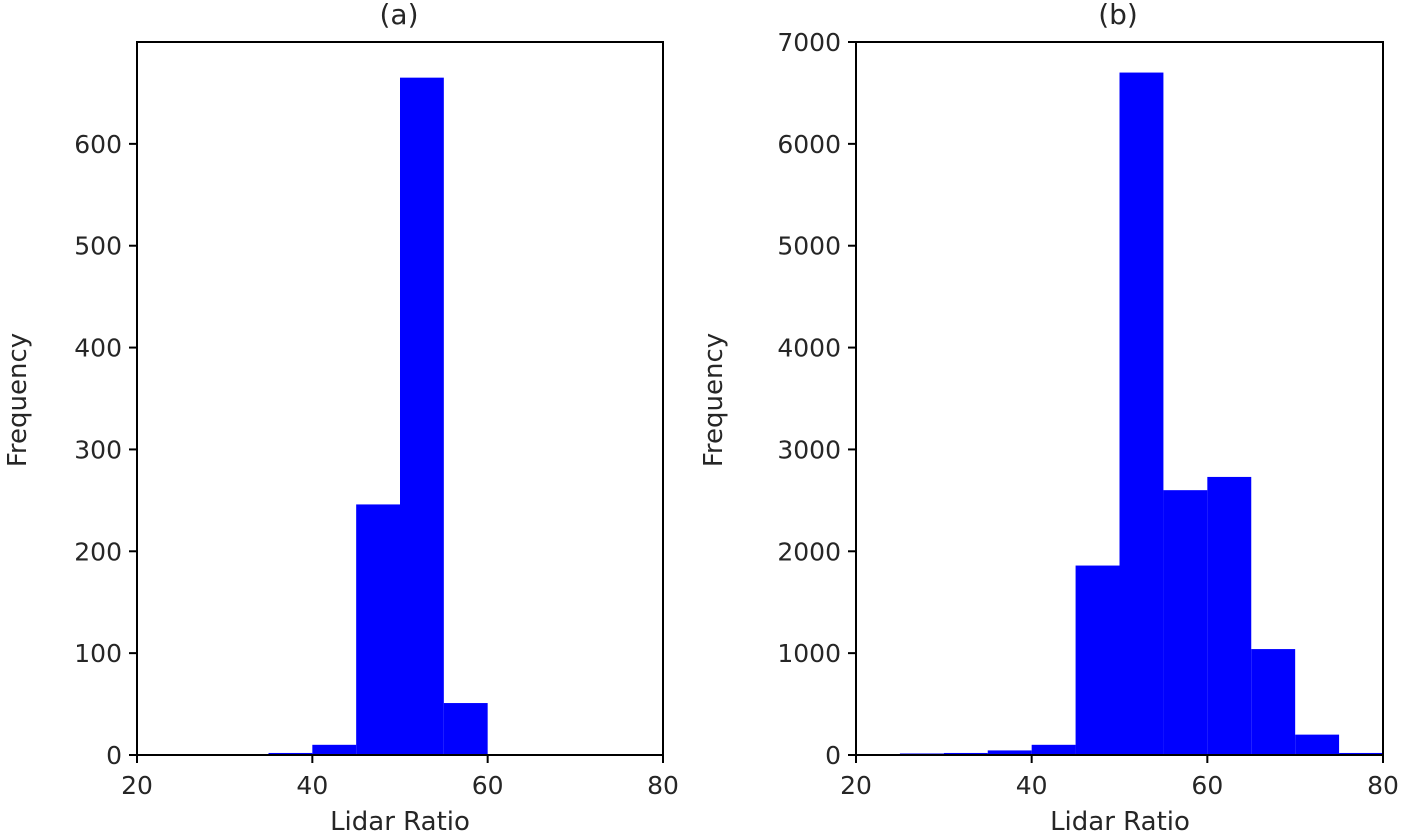 The image size is (1404, 834). What do you see at coordinates (98, 348) in the screenshot?
I see `panel-a-y-tick-label: 400` at bounding box center [98, 348].